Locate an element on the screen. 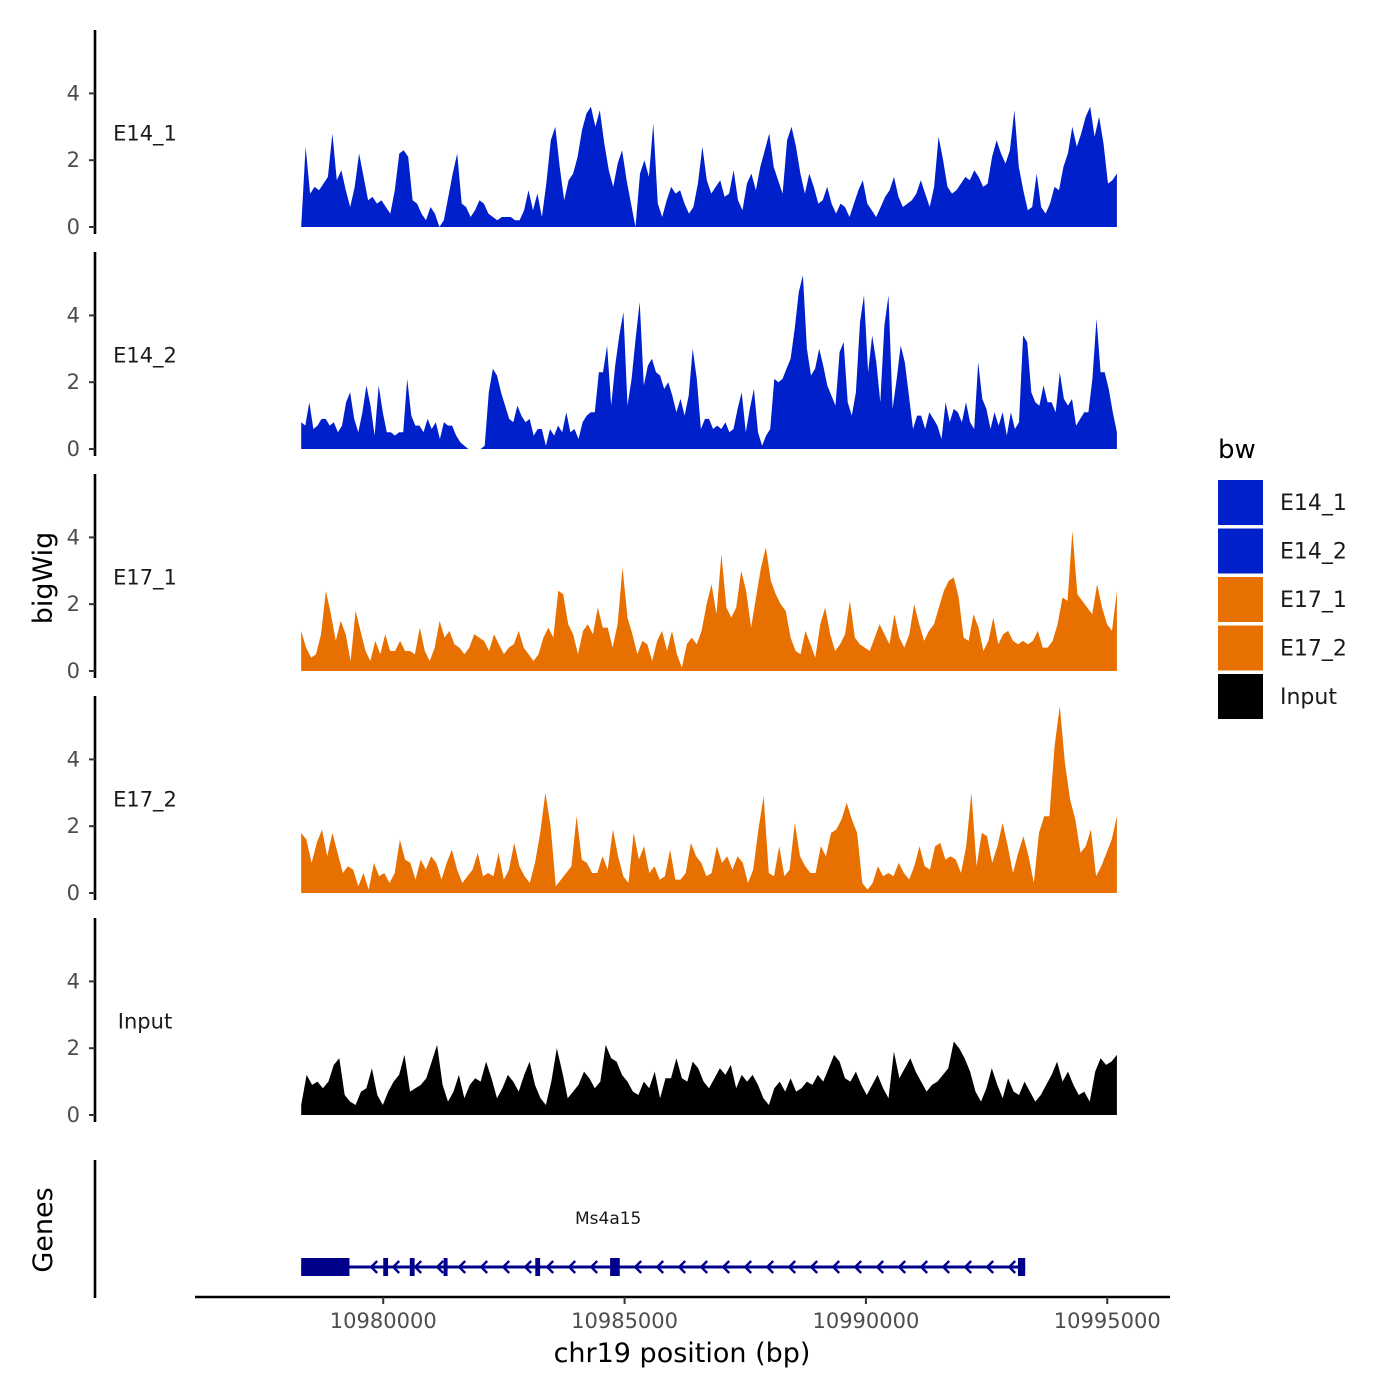  track-e17-2: 0 2 4 E17_2 is located at coordinates (592, 800).